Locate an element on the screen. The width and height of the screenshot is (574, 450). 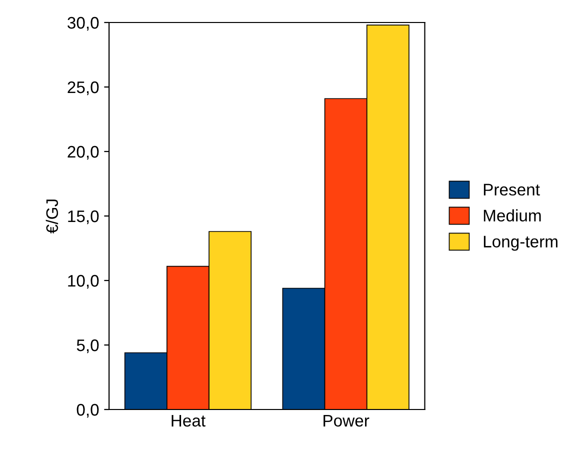
y-tick-label: 10,0 is located at coordinates (83, 281).